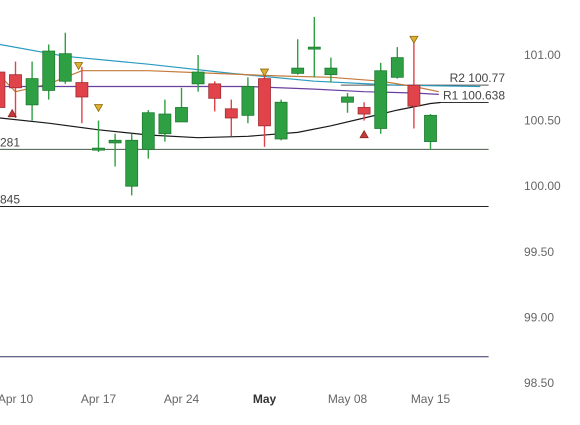  I want to click on level-label-r1: R1 100.638, so click(474, 95).